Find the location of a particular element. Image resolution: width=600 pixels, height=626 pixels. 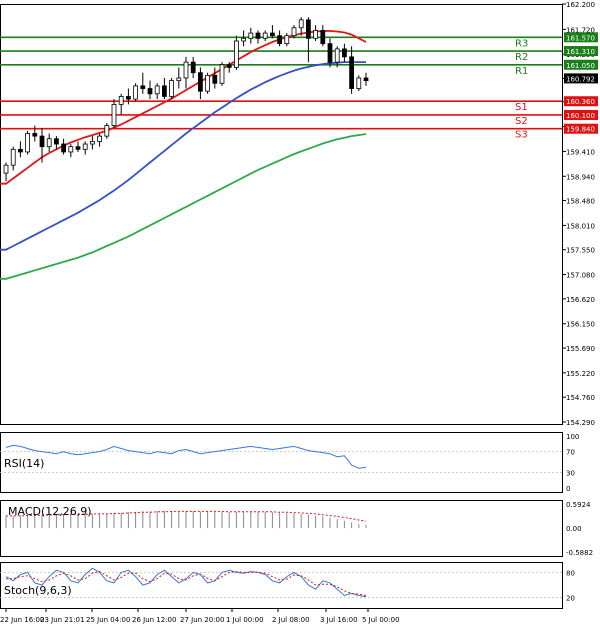

time-tick-label: 25 Jun 04:00 is located at coordinates (108, 620).